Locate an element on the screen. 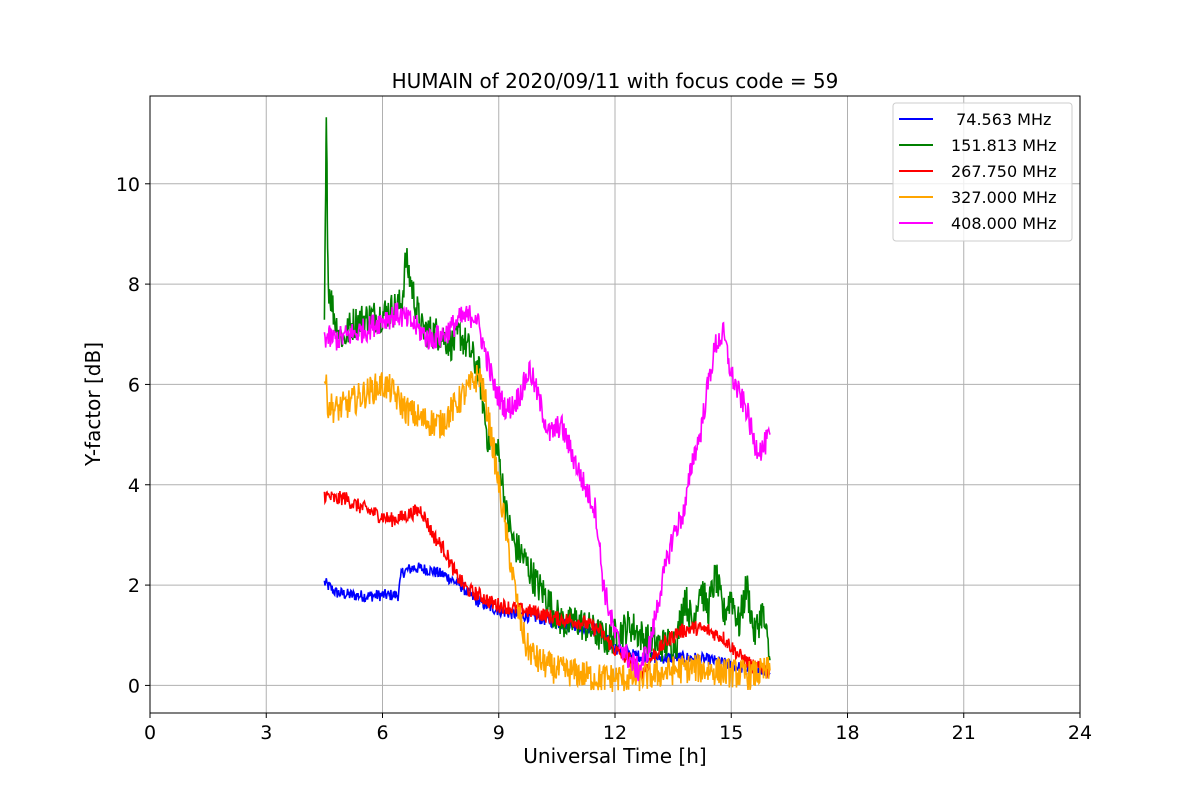 Image resolution: width=1200 pixels, height=800 pixels. legend-entry: 74.563 MHz is located at coordinates (1001, 119).